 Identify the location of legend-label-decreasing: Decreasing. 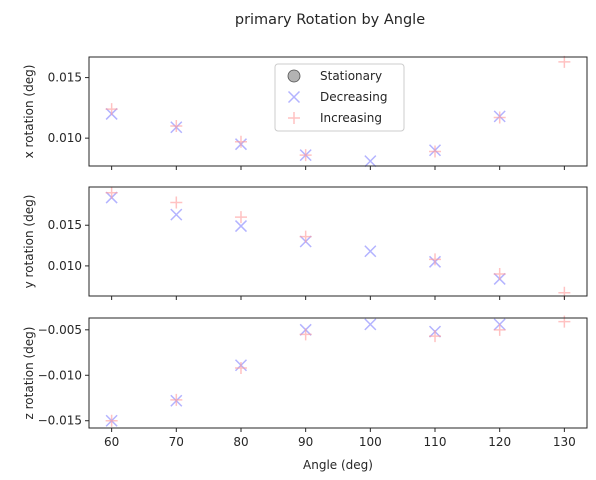
(353, 97).